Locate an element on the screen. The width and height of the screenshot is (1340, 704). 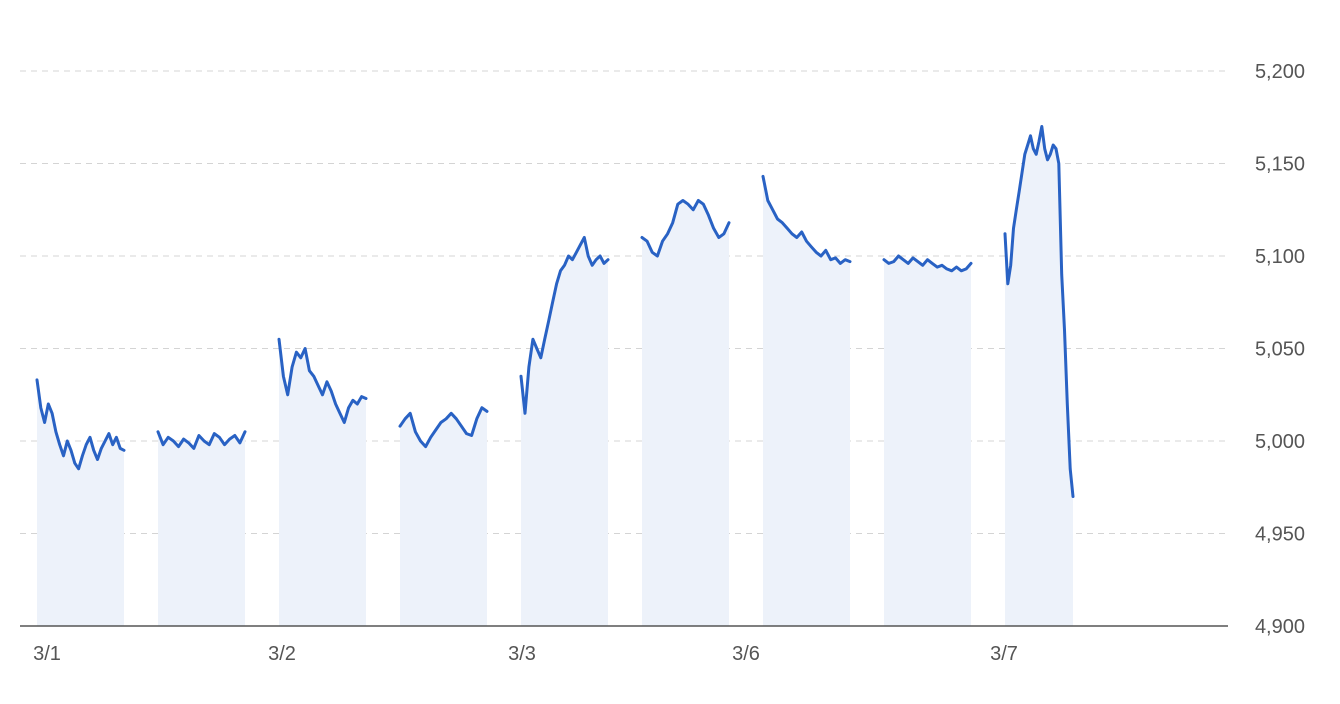
y-tick-label: 5,150 is located at coordinates (1280, 165).